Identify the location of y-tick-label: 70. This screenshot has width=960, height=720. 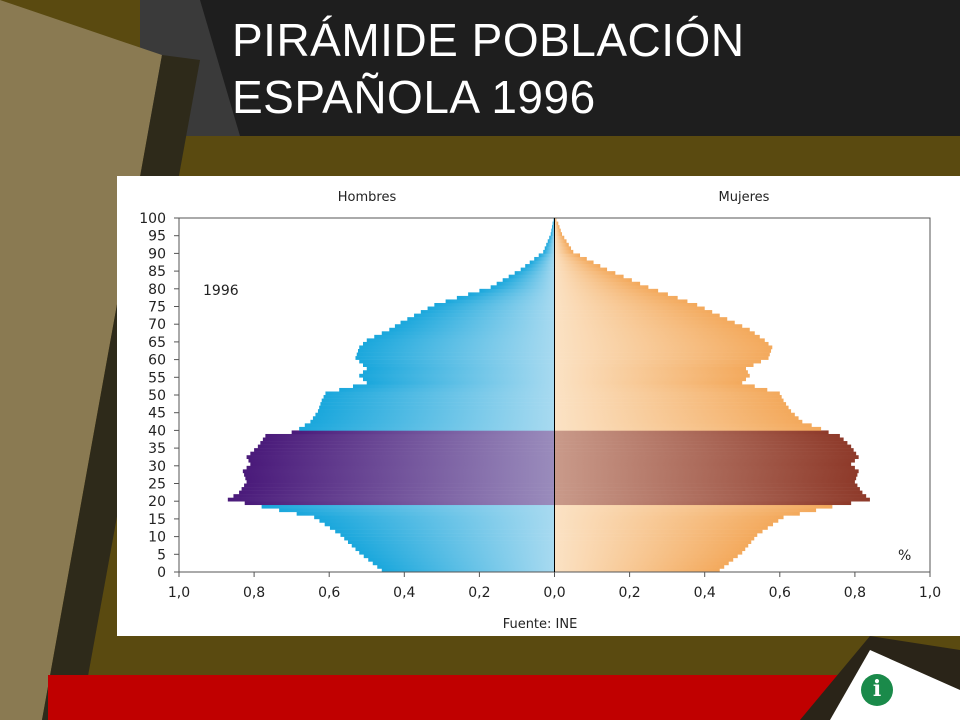
(157, 325).